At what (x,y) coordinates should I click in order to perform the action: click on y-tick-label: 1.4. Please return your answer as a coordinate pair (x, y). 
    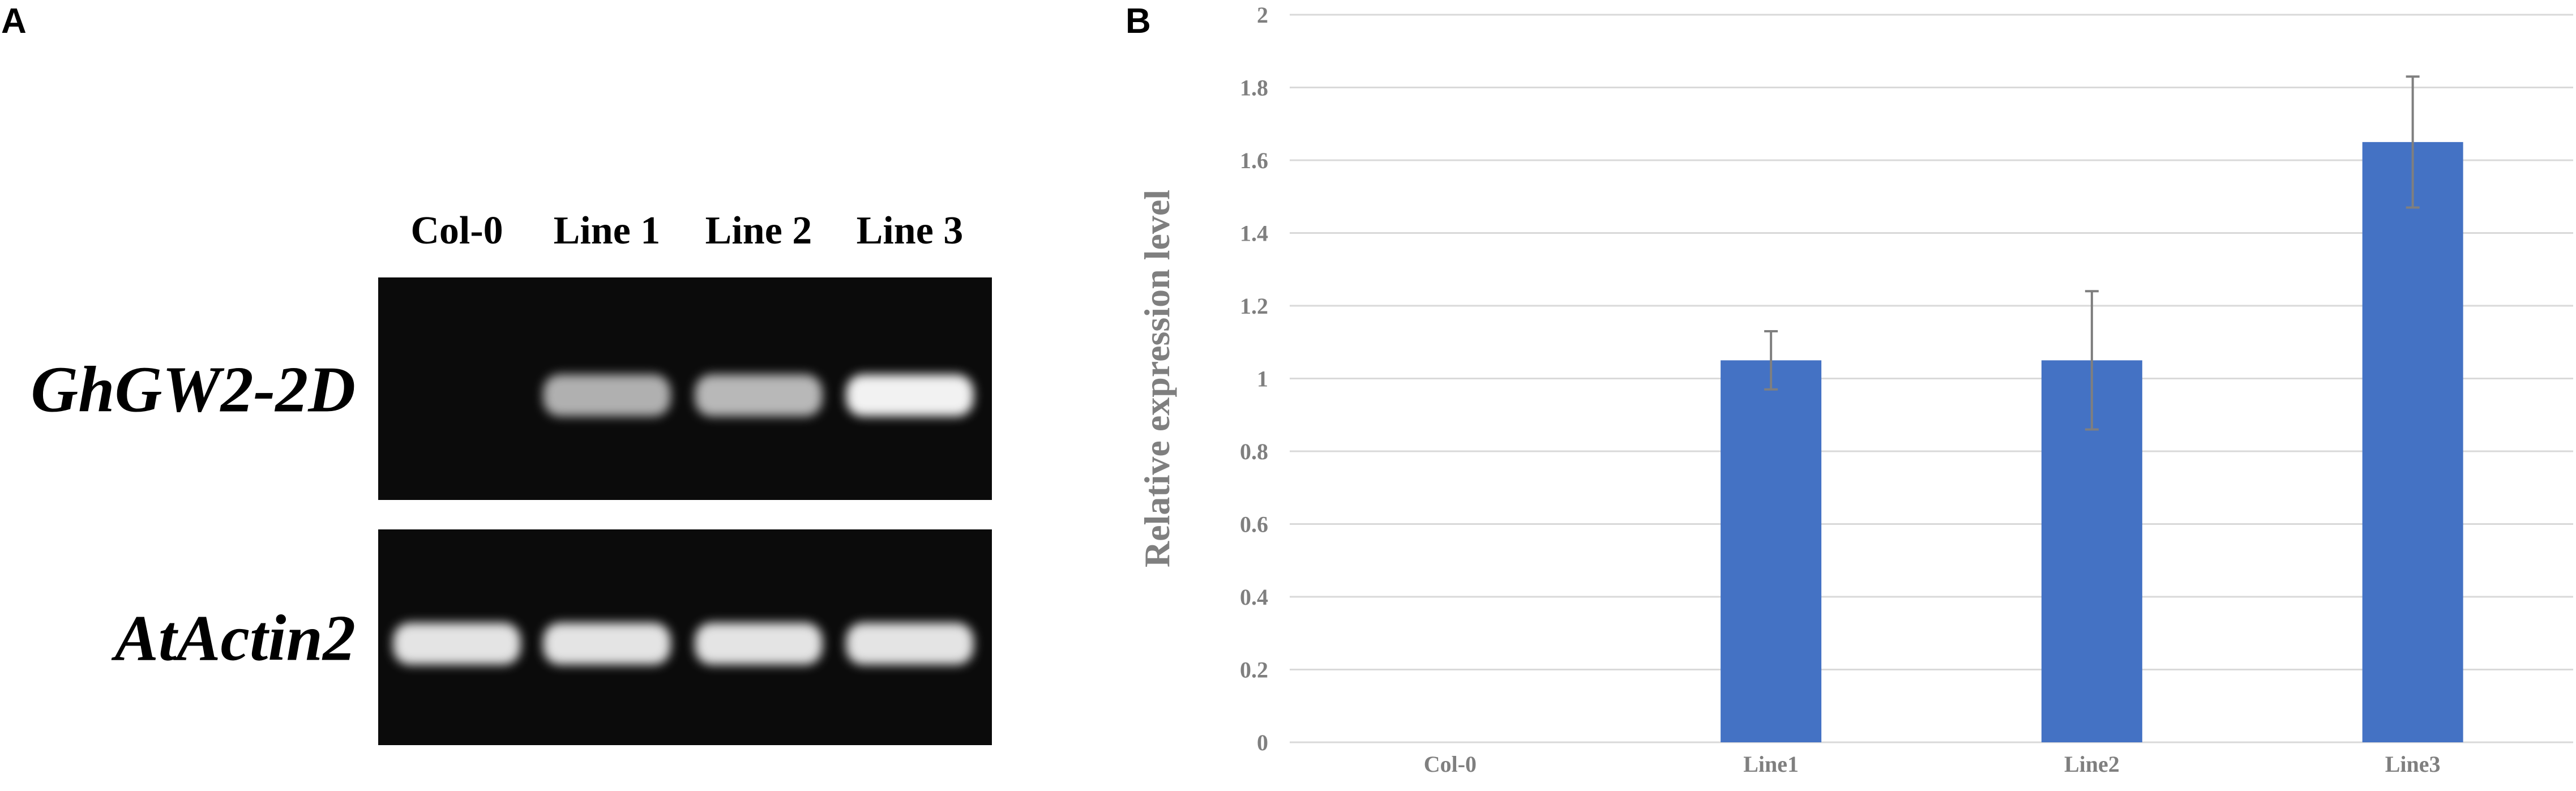
    Looking at the image, I should click on (1254, 234).